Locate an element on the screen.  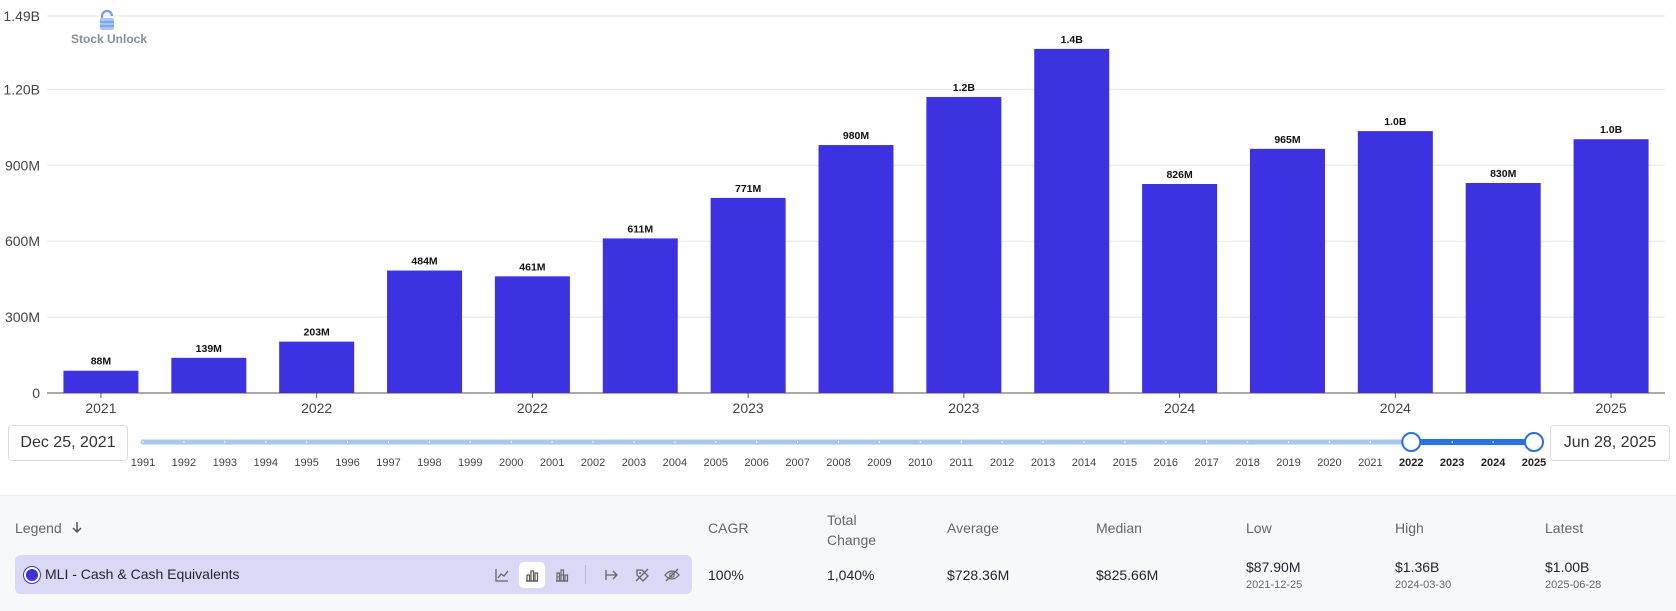
median-header: Median is located at coordinates (1119, 528).